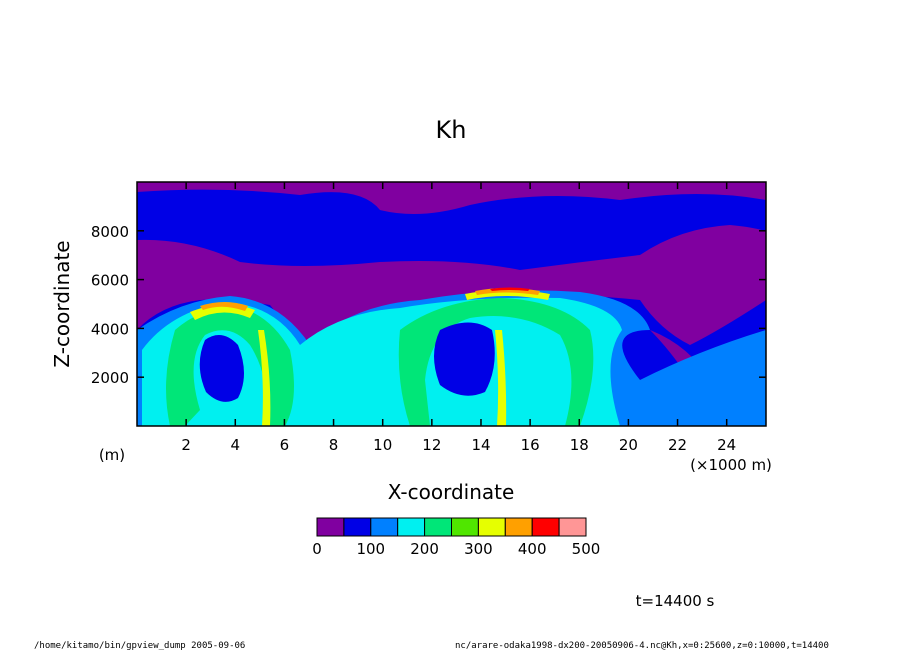 The height and width of the screenshot is (654, 904). Describe the element at coordinates (317, 549) in the screenshot. I see `colorbar-label-0: 0` at that location.